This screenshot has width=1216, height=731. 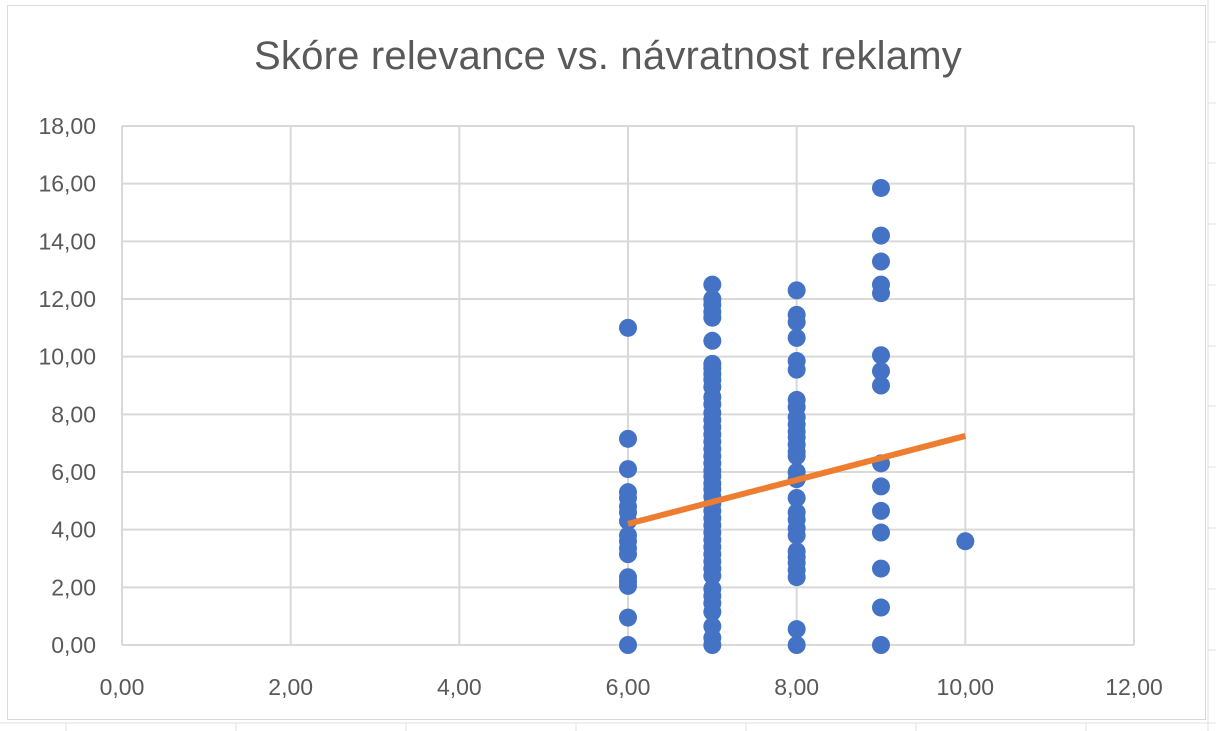 I want to click on y-tick-label: 6,00, so click(x=73, y=472).